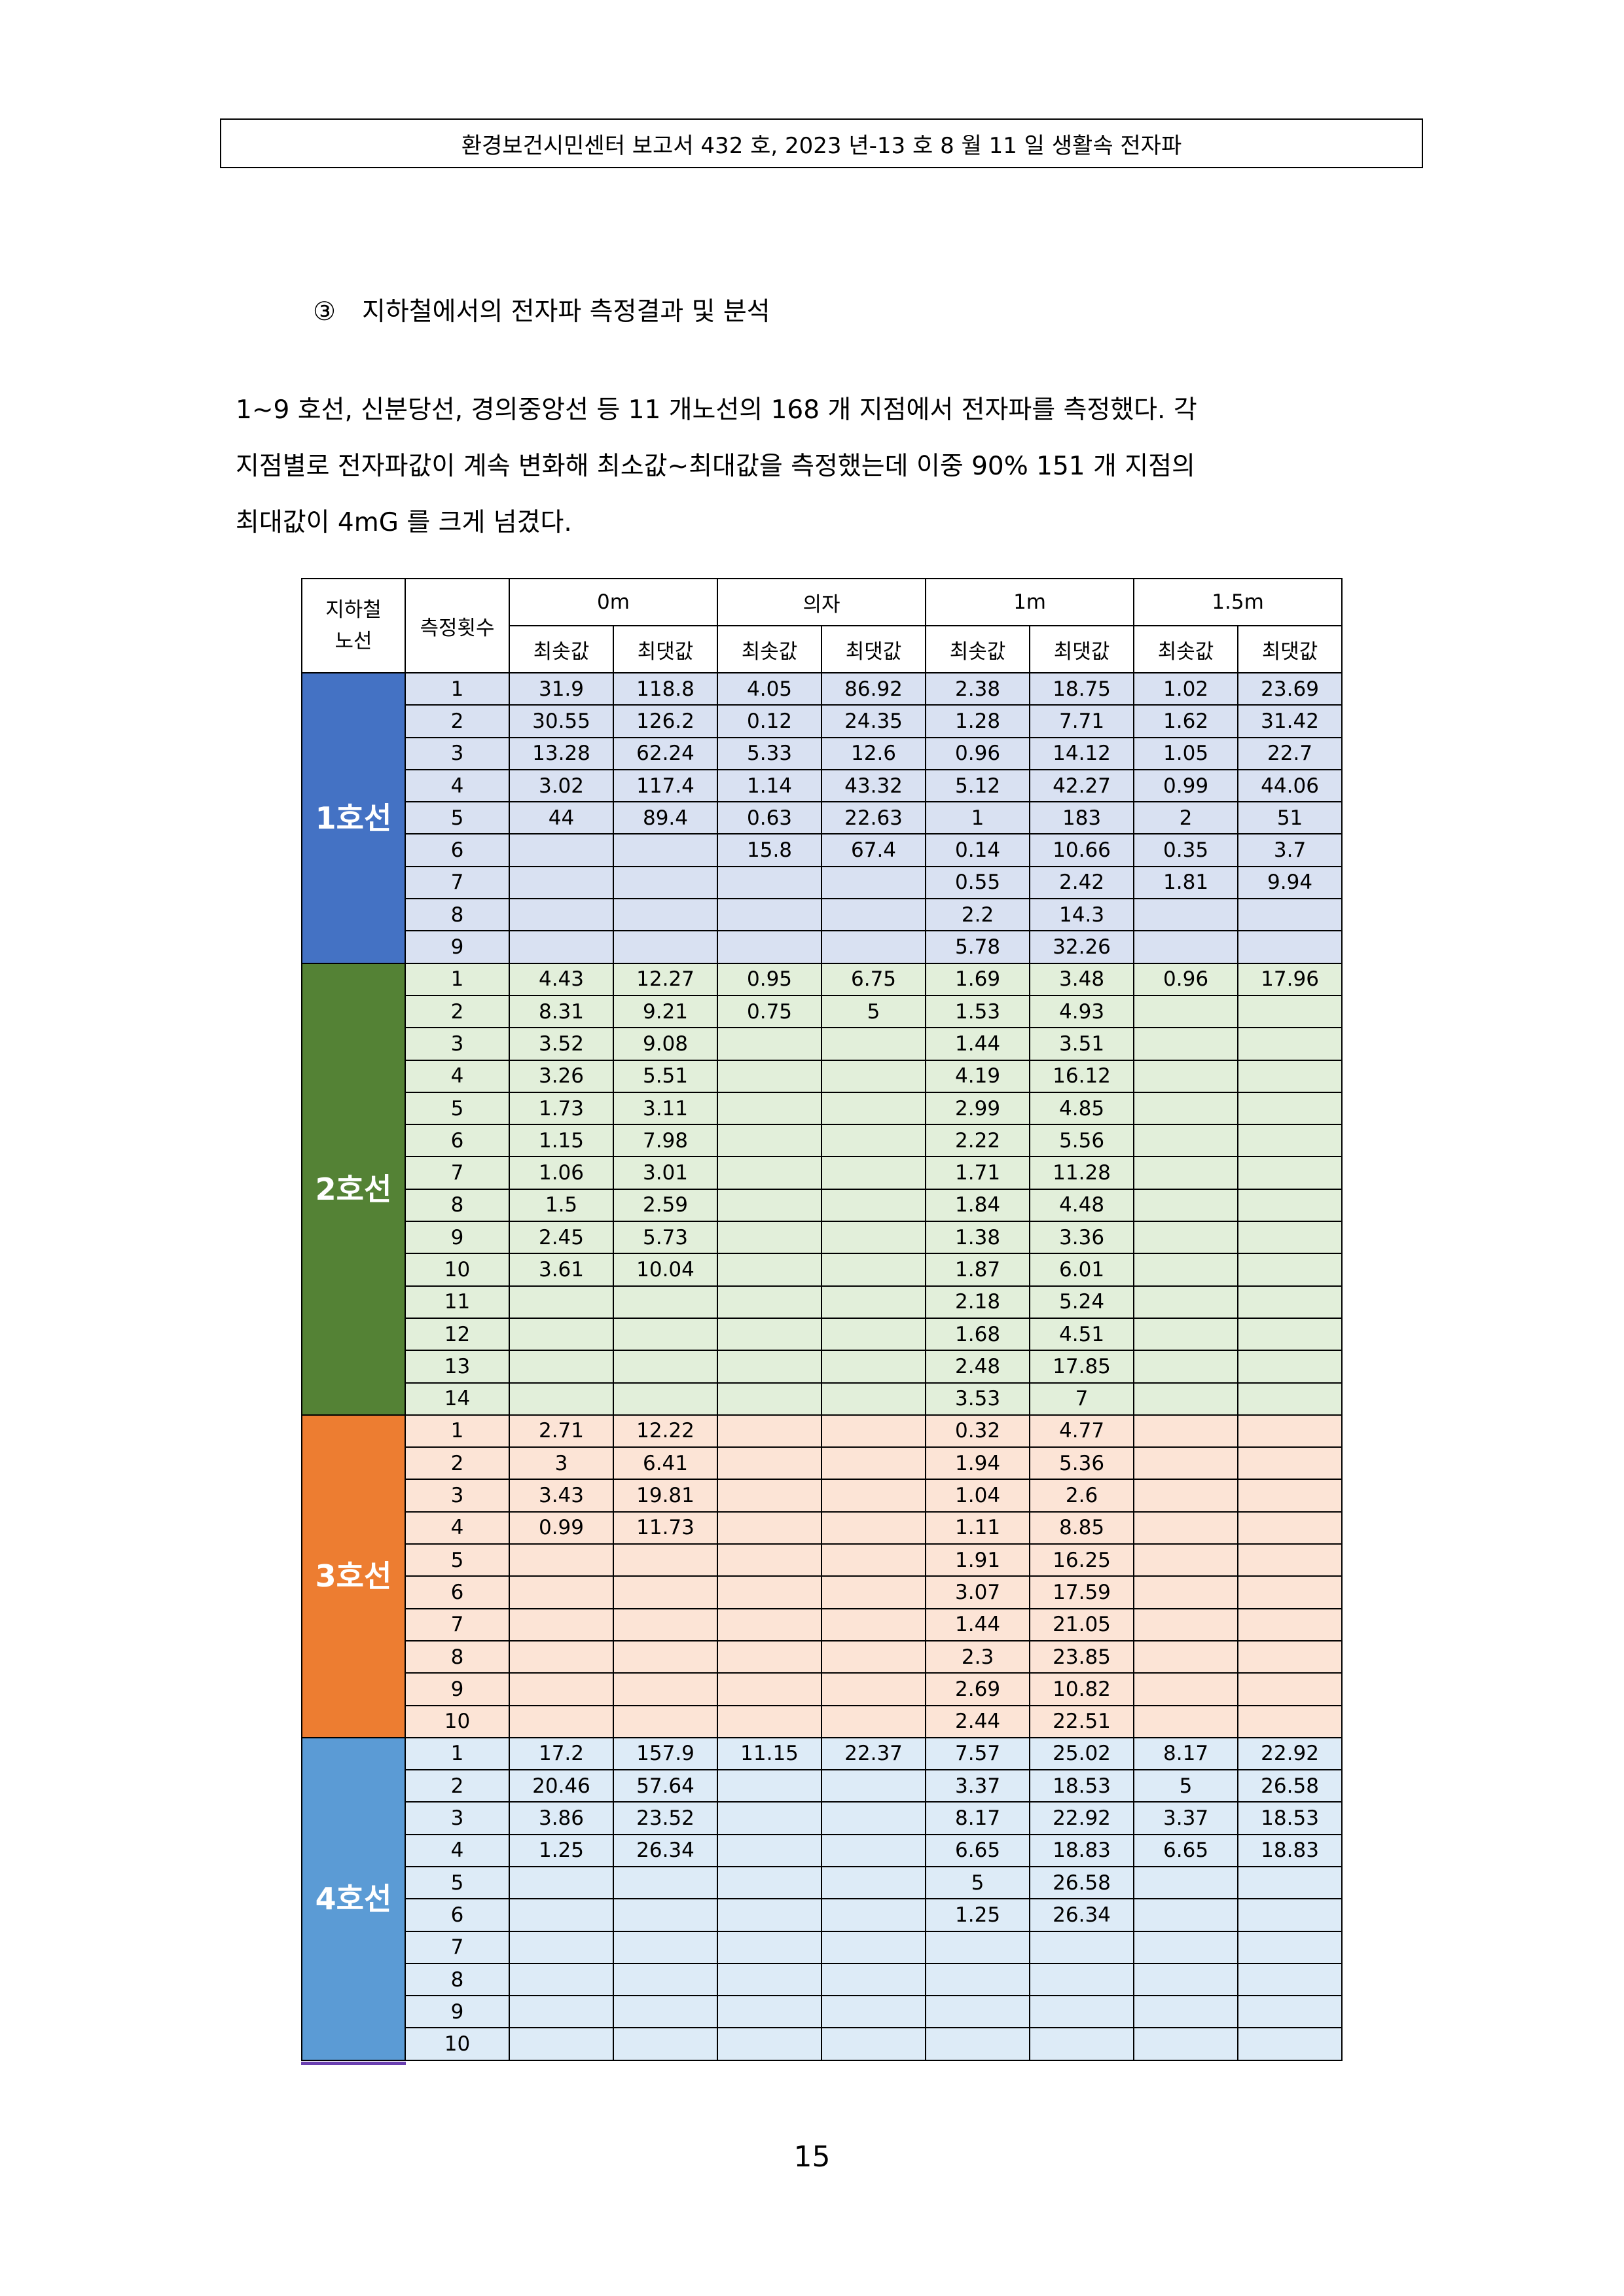 This screenshot has width=1624, height=2296. Describe the element at coordinates (1082, 721) in the screenshot. I see `value-cell: 7.71` at that location.